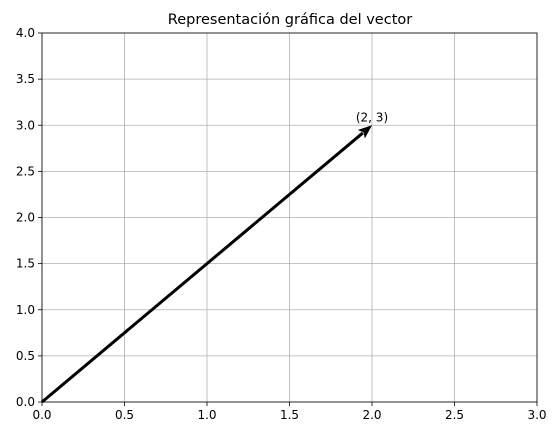  I want to click on y-tick-label: 0.0, so click(25, 402).